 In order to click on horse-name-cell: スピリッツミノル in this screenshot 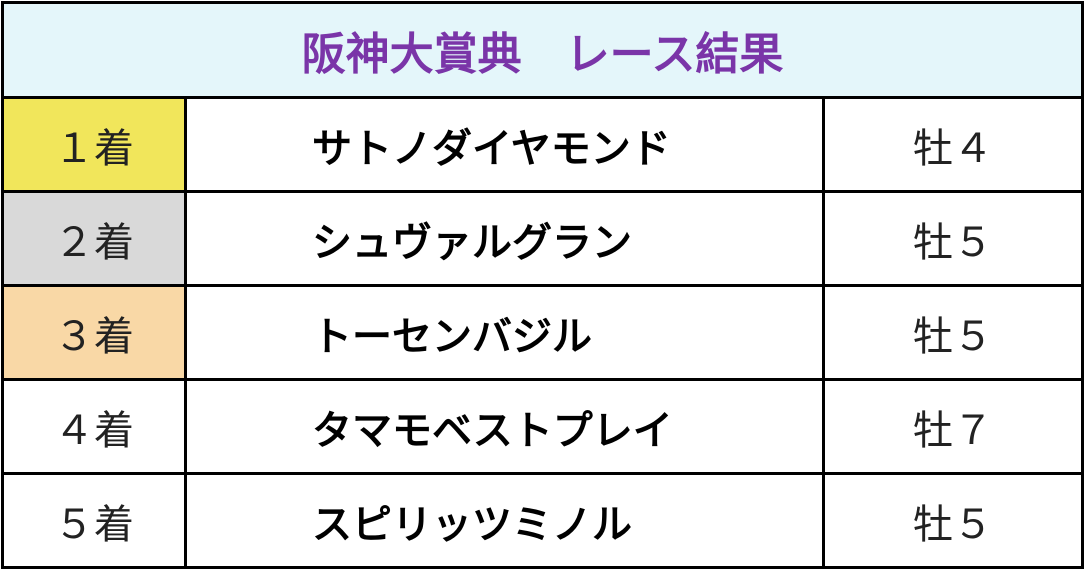, I will do `click(504, 520)`.